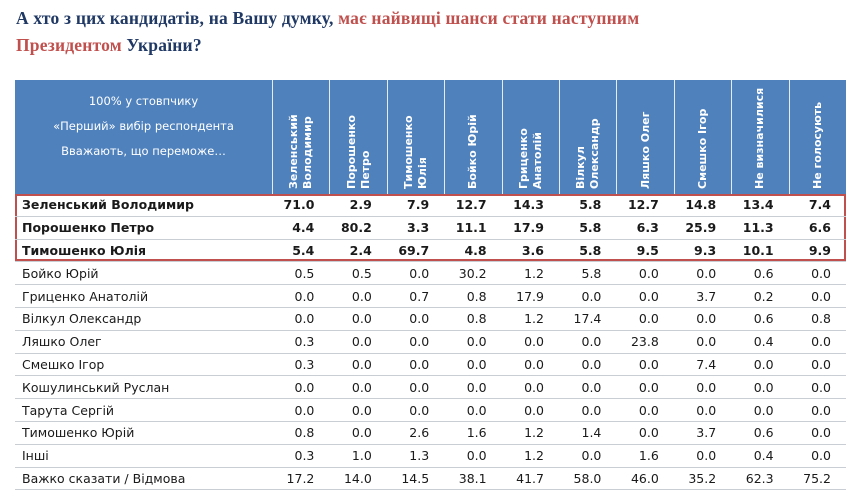 This screenshot has height=504, width=851. What do you see at coordinates (472, 478) in the screenshot?
I see `value-cell: 38.1` at bounding box center [472, 478].